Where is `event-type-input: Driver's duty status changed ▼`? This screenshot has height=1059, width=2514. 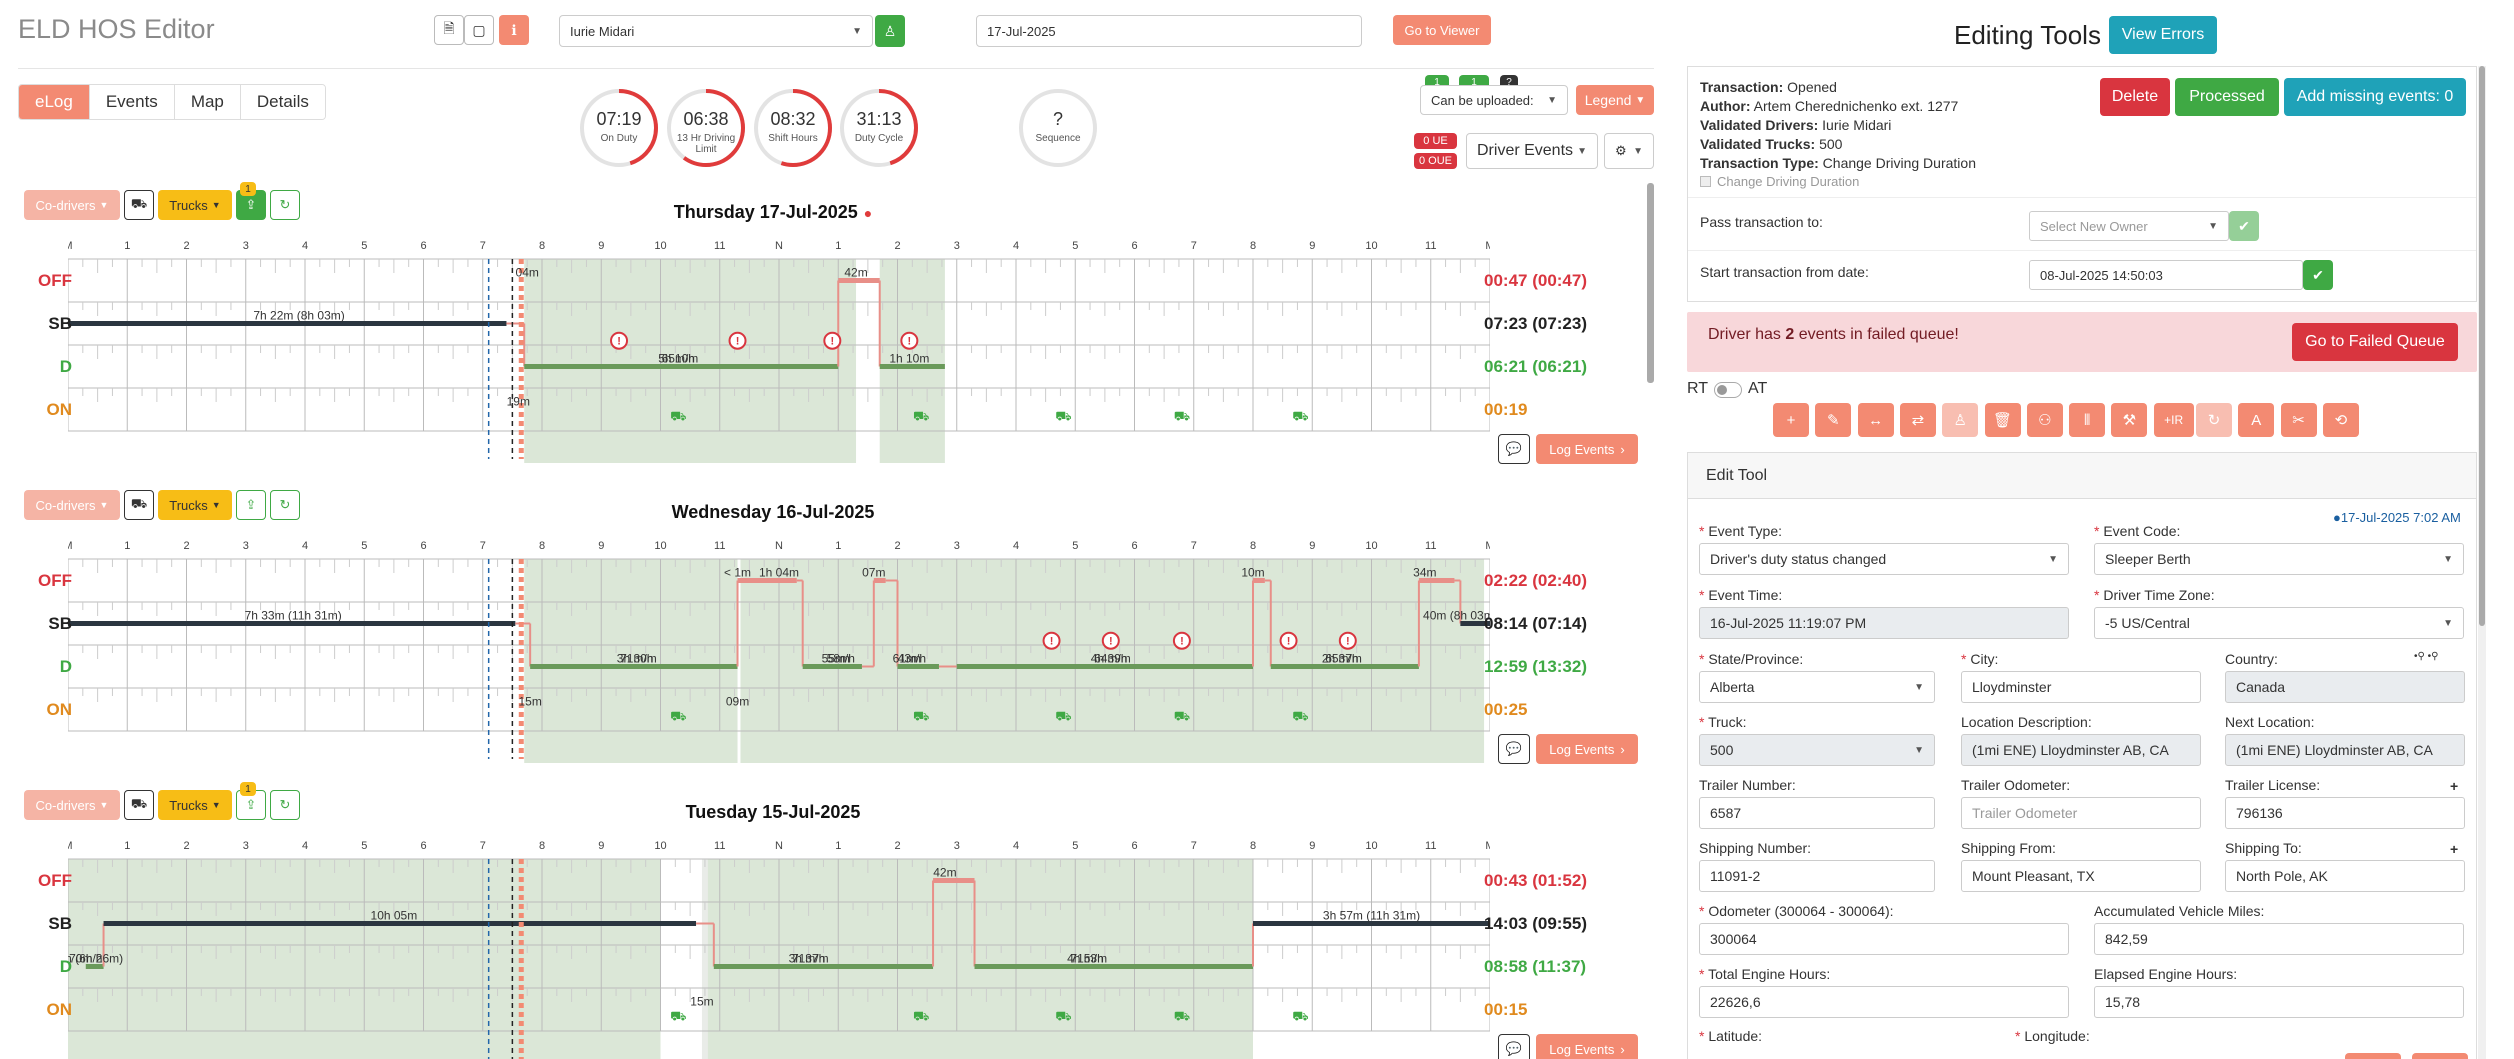 event-type-input: Driver's duty status changed ▼ is located at coordinates (1884, 559).